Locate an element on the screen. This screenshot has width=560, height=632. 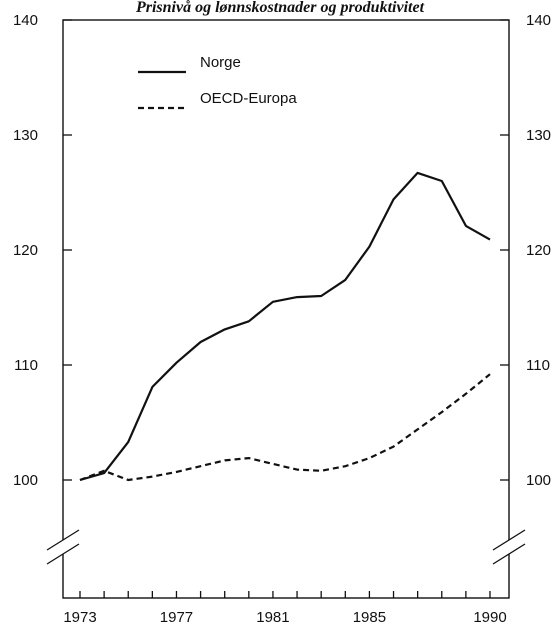
axis-breaks is located at coordinates (286, 547).